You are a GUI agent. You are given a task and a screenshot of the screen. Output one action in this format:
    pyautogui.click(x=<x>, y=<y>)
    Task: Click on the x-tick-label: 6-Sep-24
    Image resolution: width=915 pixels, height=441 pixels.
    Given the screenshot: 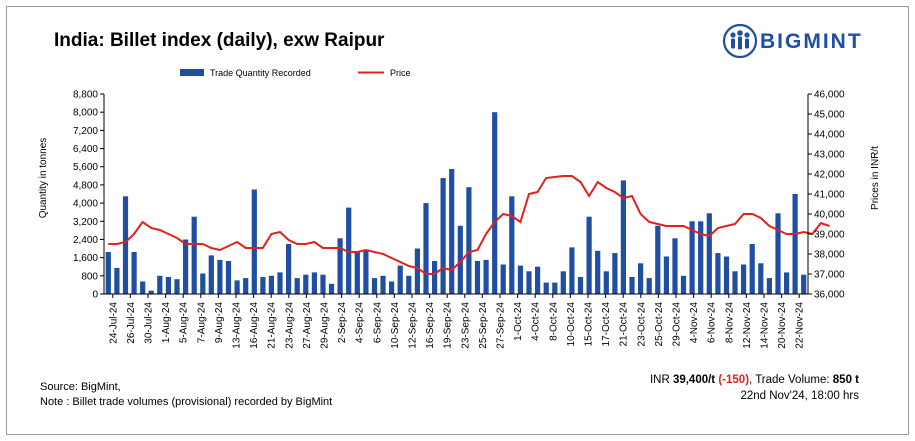 What is the action you would take?
    pyautogui.click(x=377, y=323)
    